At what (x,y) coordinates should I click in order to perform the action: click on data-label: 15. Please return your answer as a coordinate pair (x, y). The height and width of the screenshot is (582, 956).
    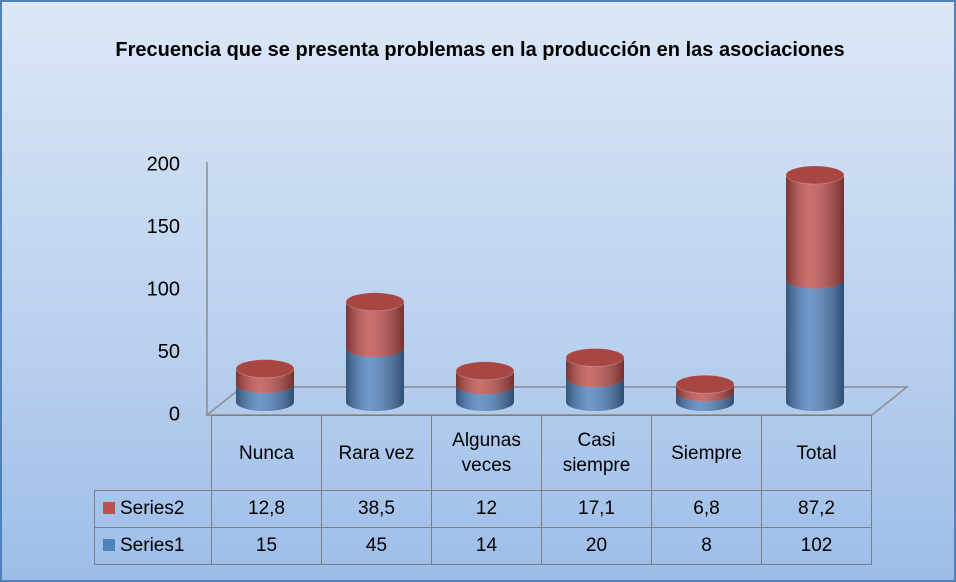
    Looking at the image, I should click on (266, 546).